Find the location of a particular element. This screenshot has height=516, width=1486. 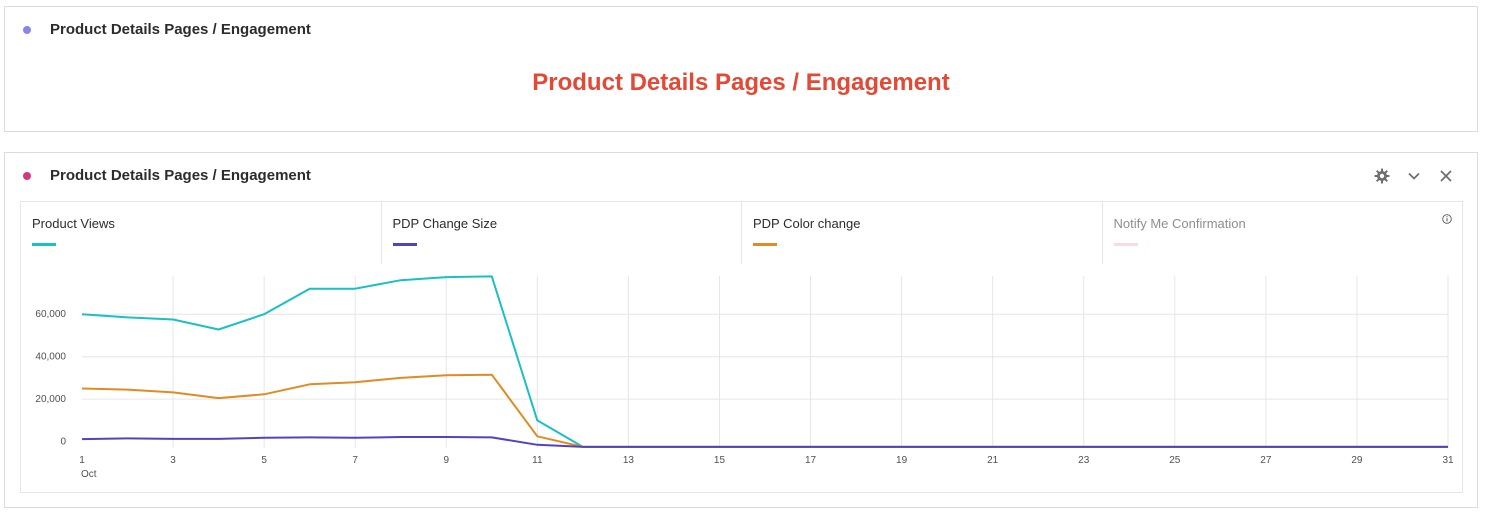

y-tick-label: 0 is located at coordinates (63, 442).